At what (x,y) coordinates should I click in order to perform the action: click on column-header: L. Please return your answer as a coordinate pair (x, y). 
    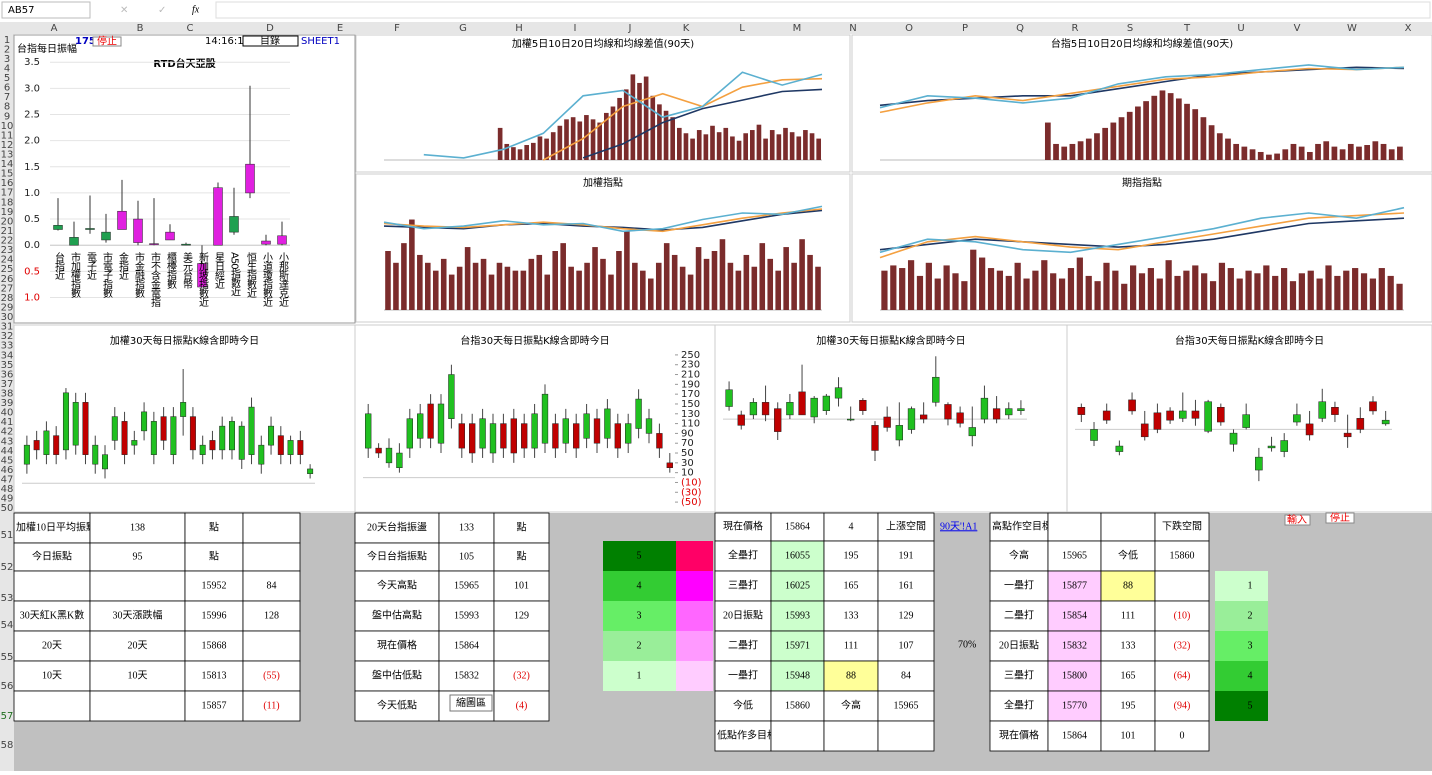
    Looking at the image, I should click on (742, 28).